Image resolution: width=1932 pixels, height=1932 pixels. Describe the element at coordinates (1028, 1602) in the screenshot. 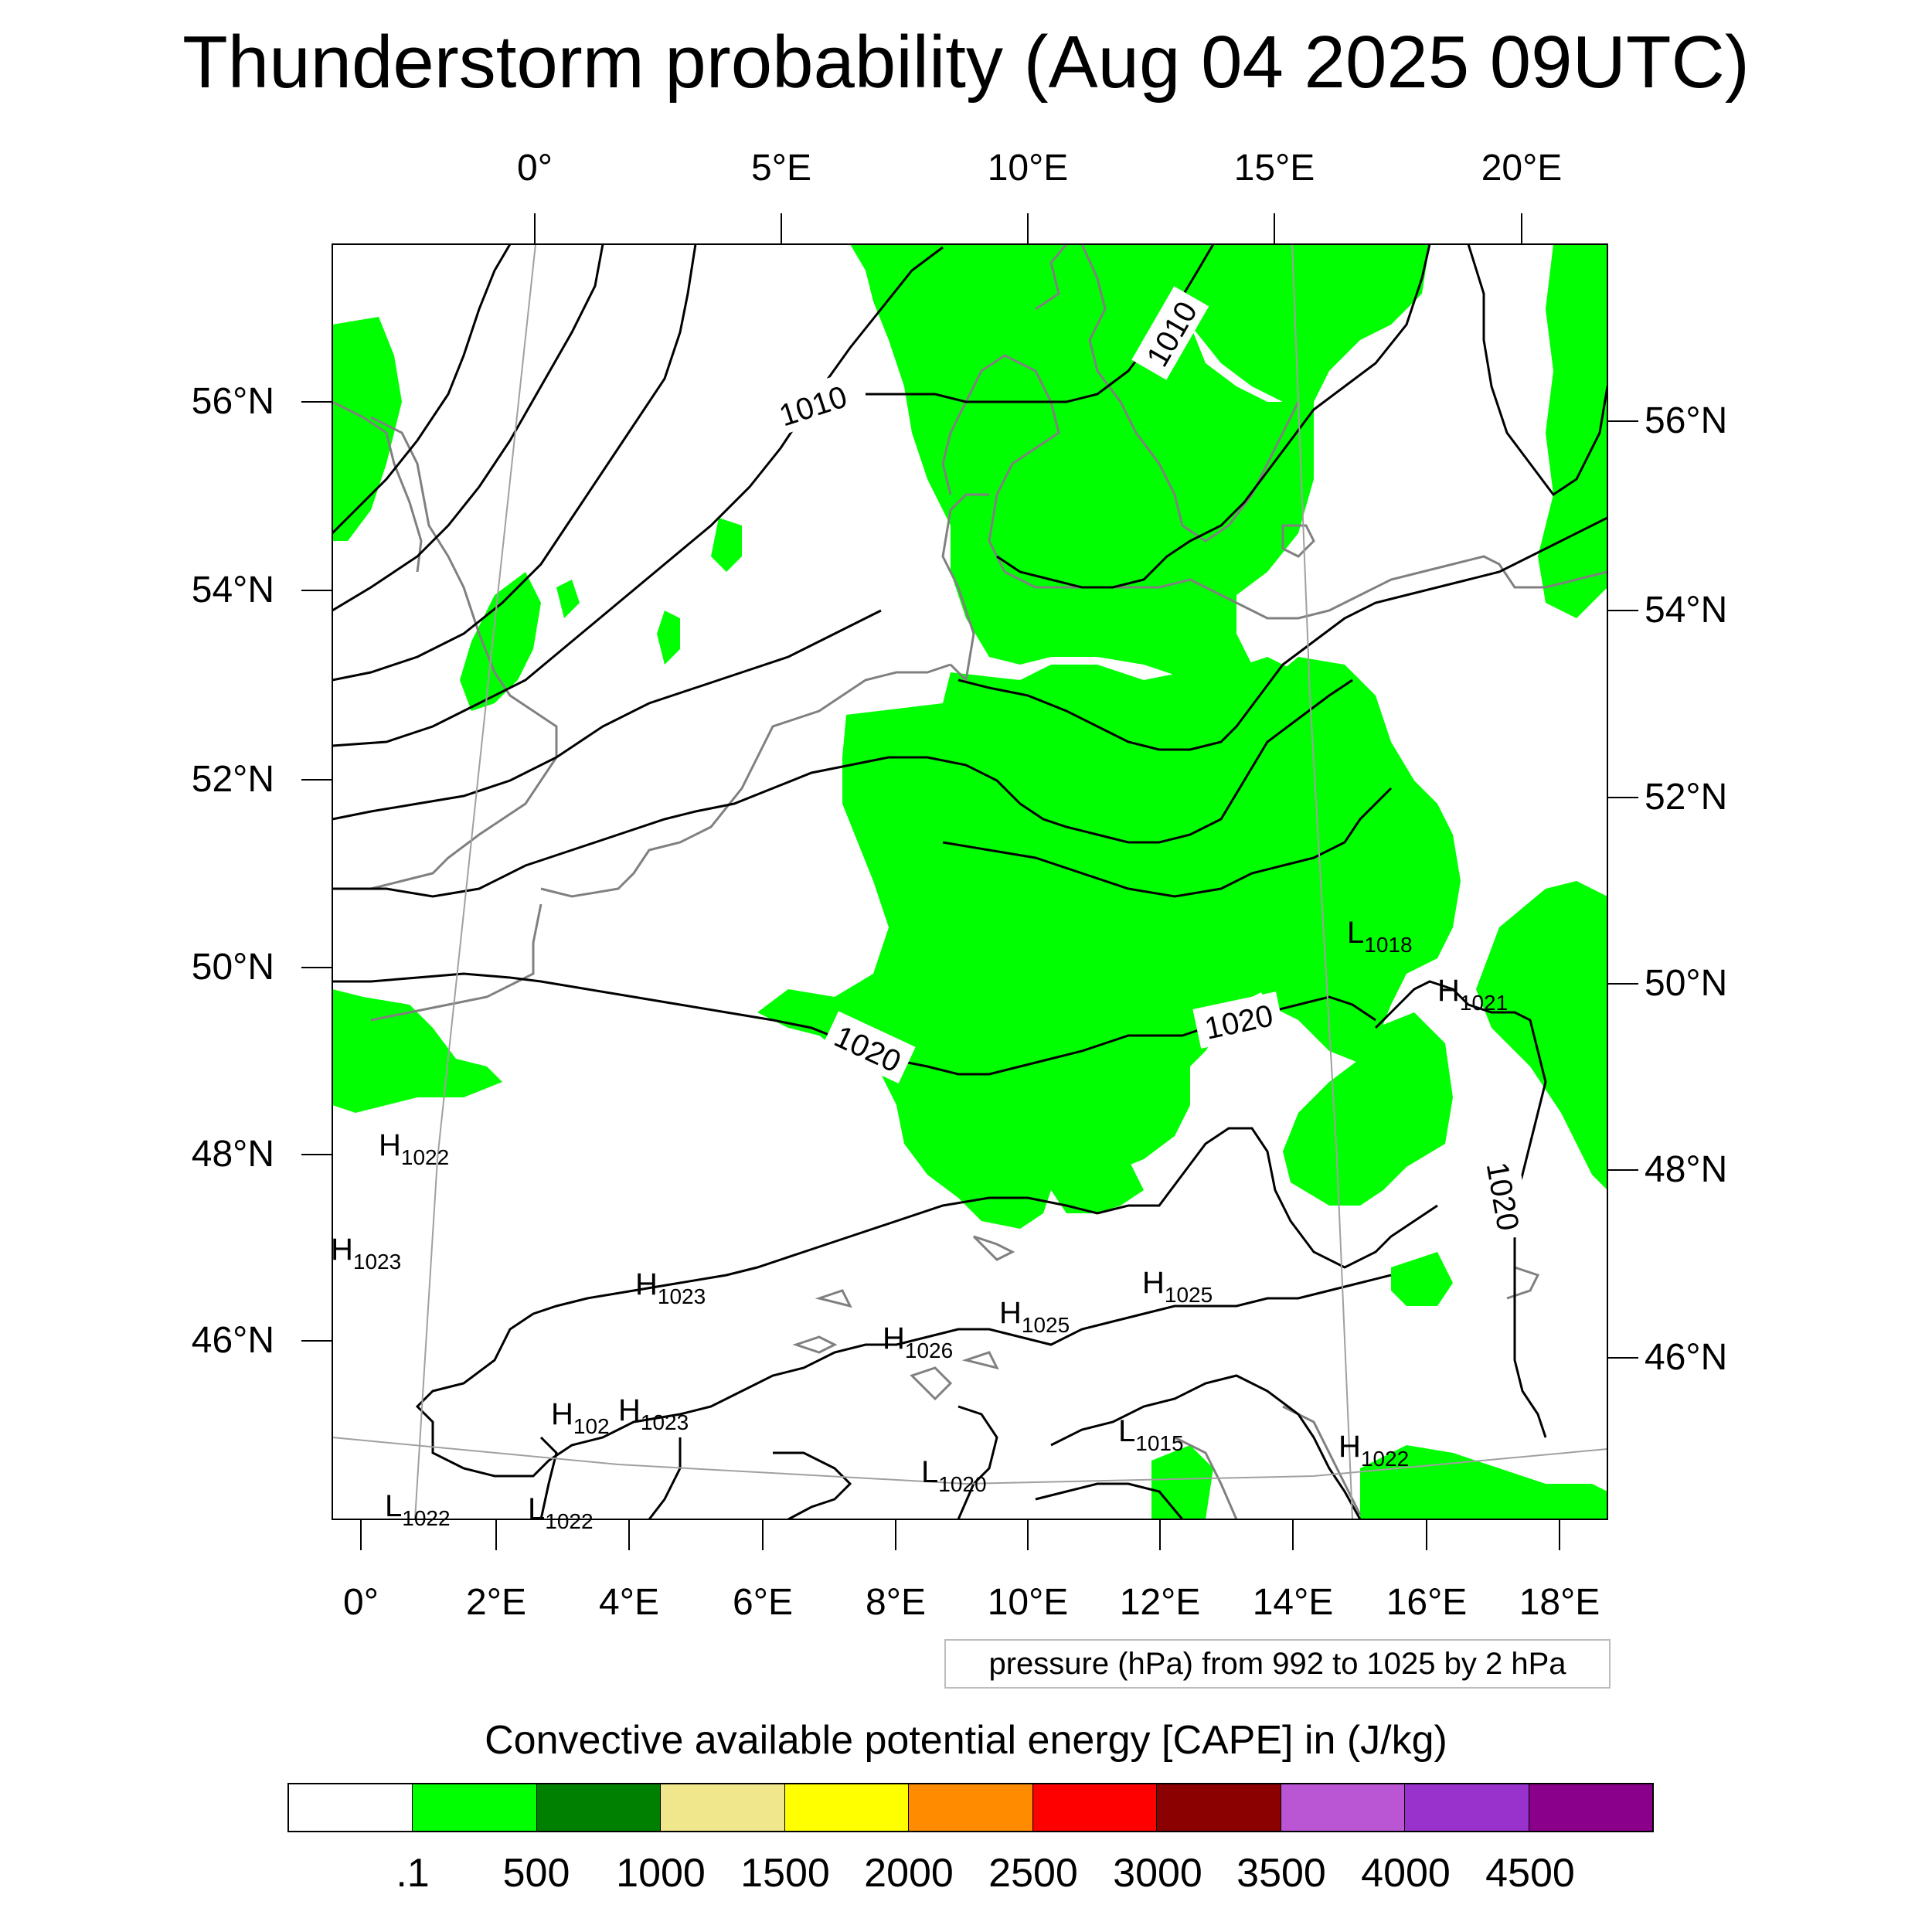

I see `bottom-axis-label: 10°E` at that location.